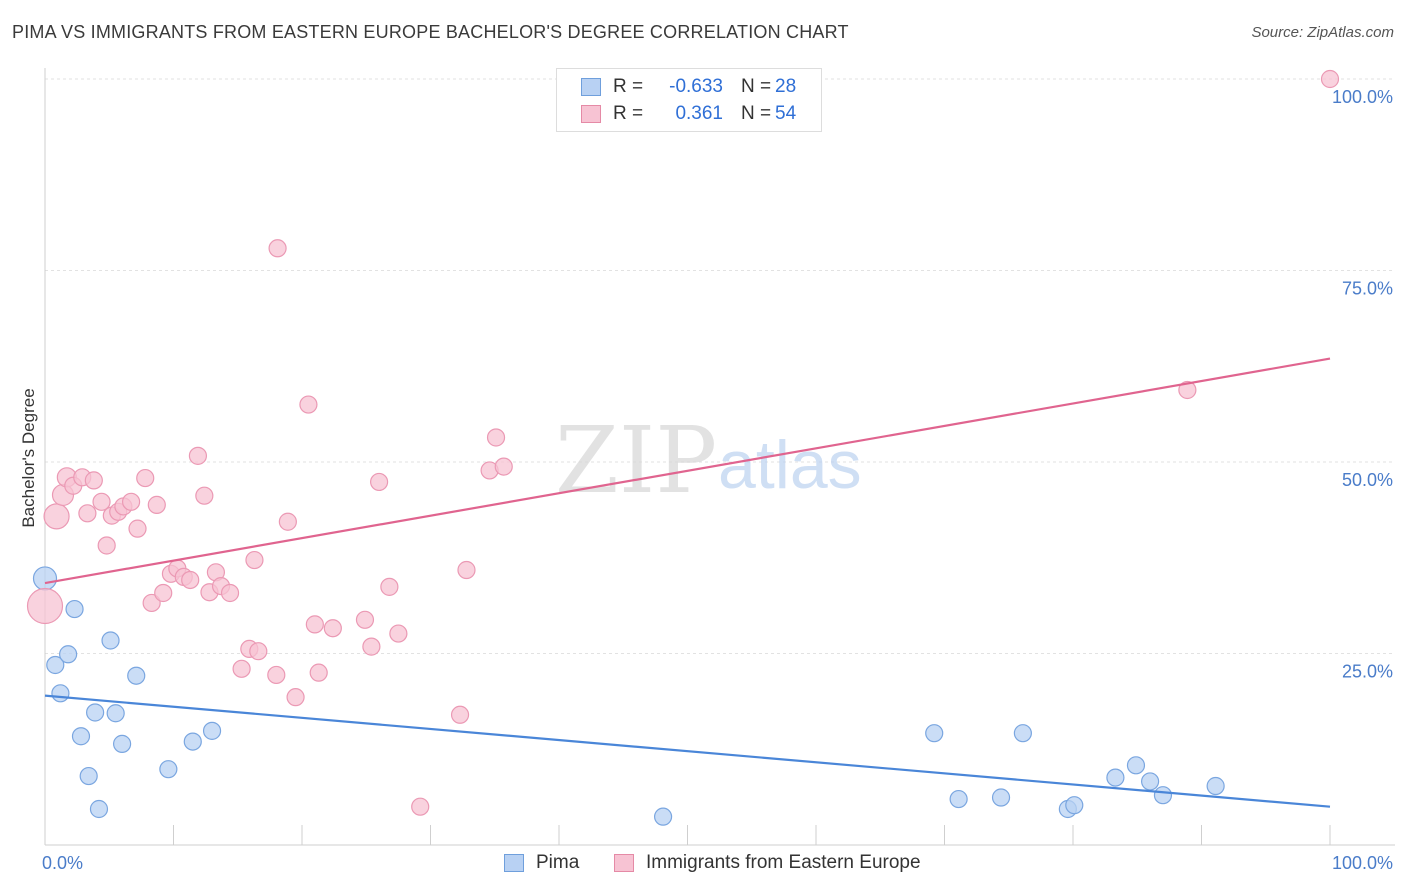  I want to click on watermark-atlas: atlas, so click(790, 465).